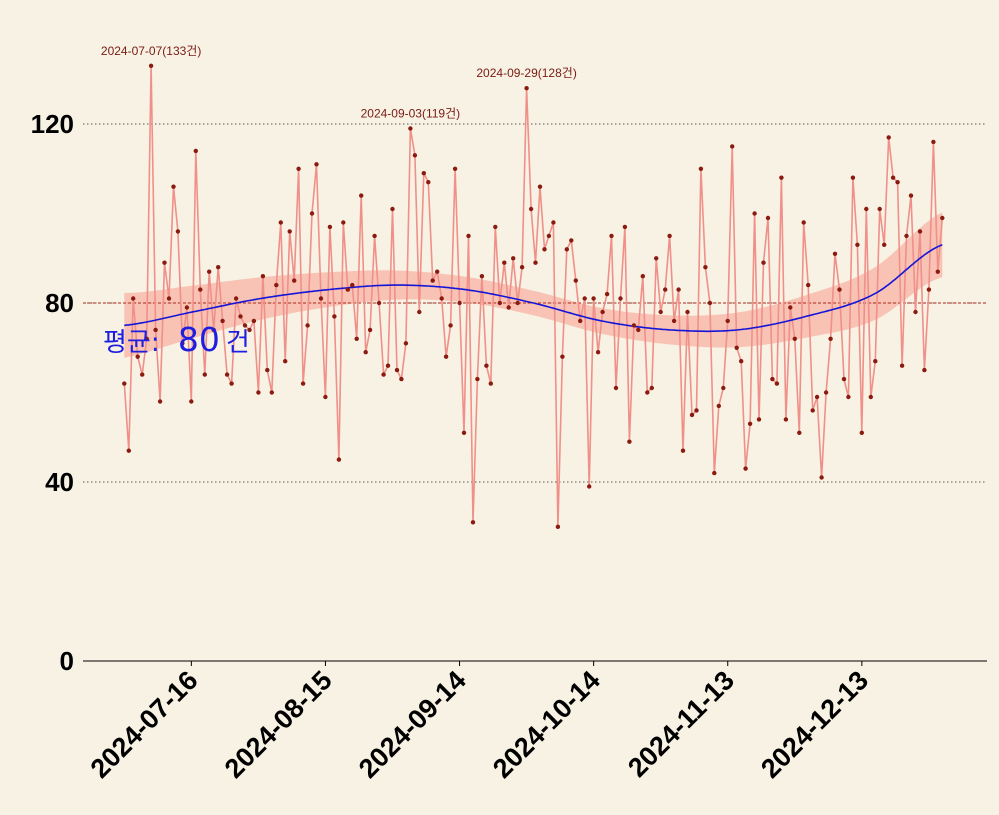 This screenshot has width=999, height=815. What do you see at coordinates (412, 724) in the screenshot?
I see `x-tick-label: 2024-09-14` at bounding box center [412, 724].